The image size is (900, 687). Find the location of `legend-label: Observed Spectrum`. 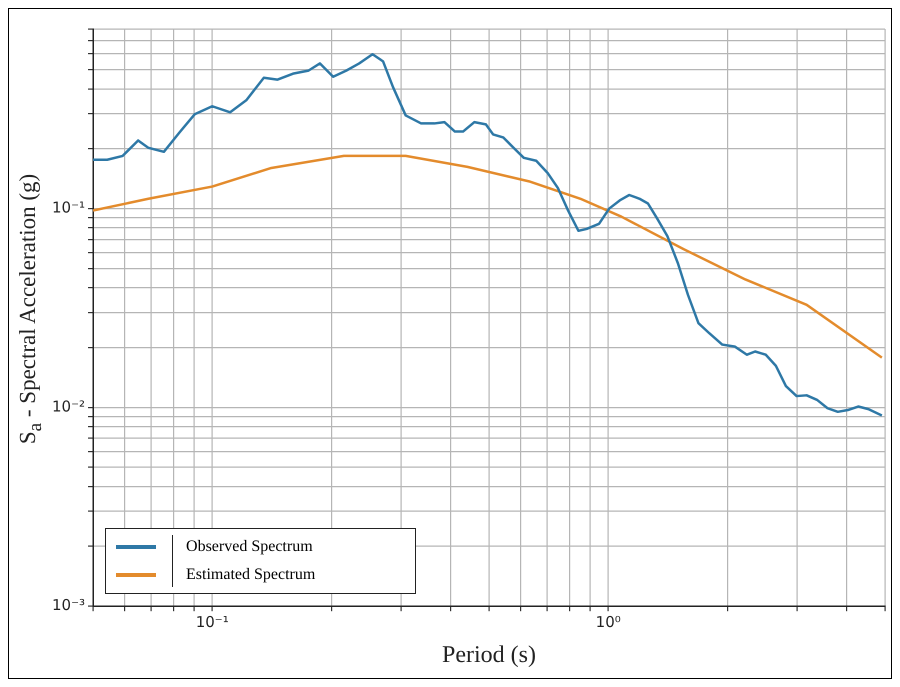

legend-label: Observed Spectrum is located at coordinates (250, 547).